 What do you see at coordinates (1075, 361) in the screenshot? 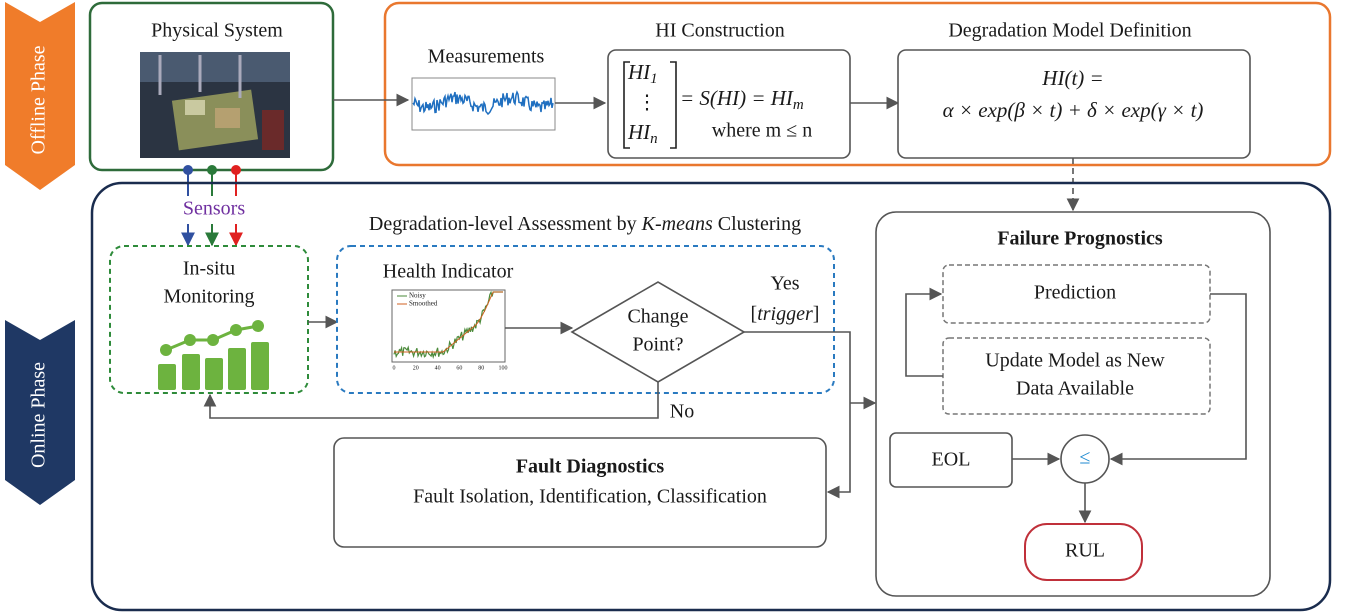
I see `update-label: Update Model as New` at bounding box center [1075, 361].